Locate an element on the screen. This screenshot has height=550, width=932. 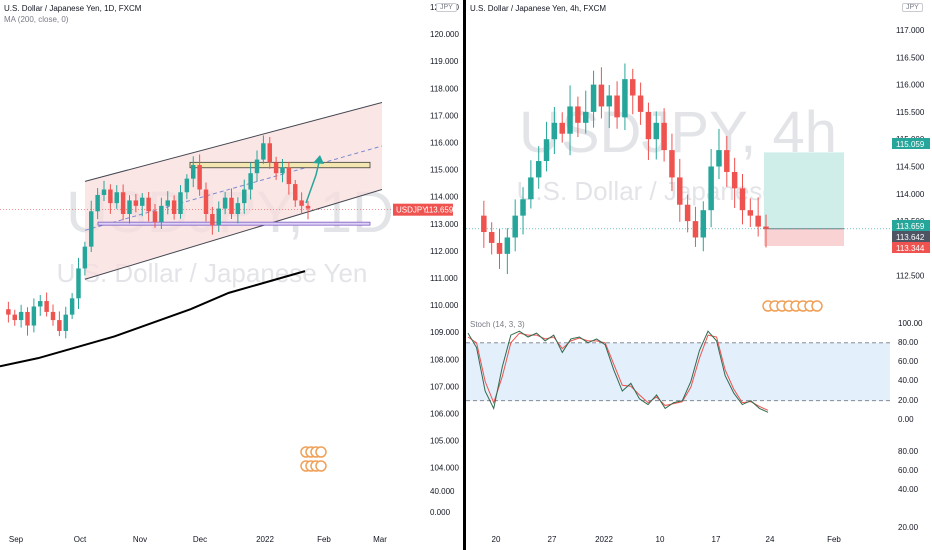
right-price-tag-value: 113.642 is located at coordinates (910, 237).